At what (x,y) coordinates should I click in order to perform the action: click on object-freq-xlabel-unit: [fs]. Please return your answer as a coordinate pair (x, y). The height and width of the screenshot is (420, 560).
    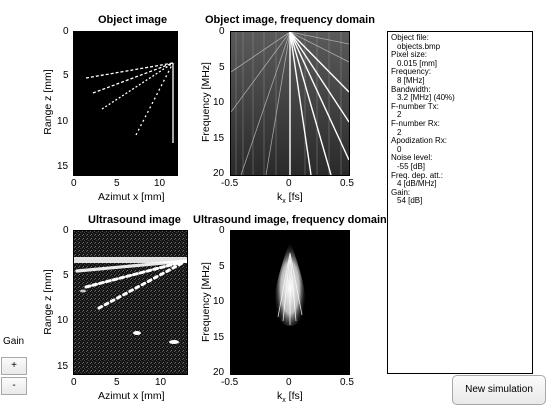
    Looking at the image, I should click on (294, 197).